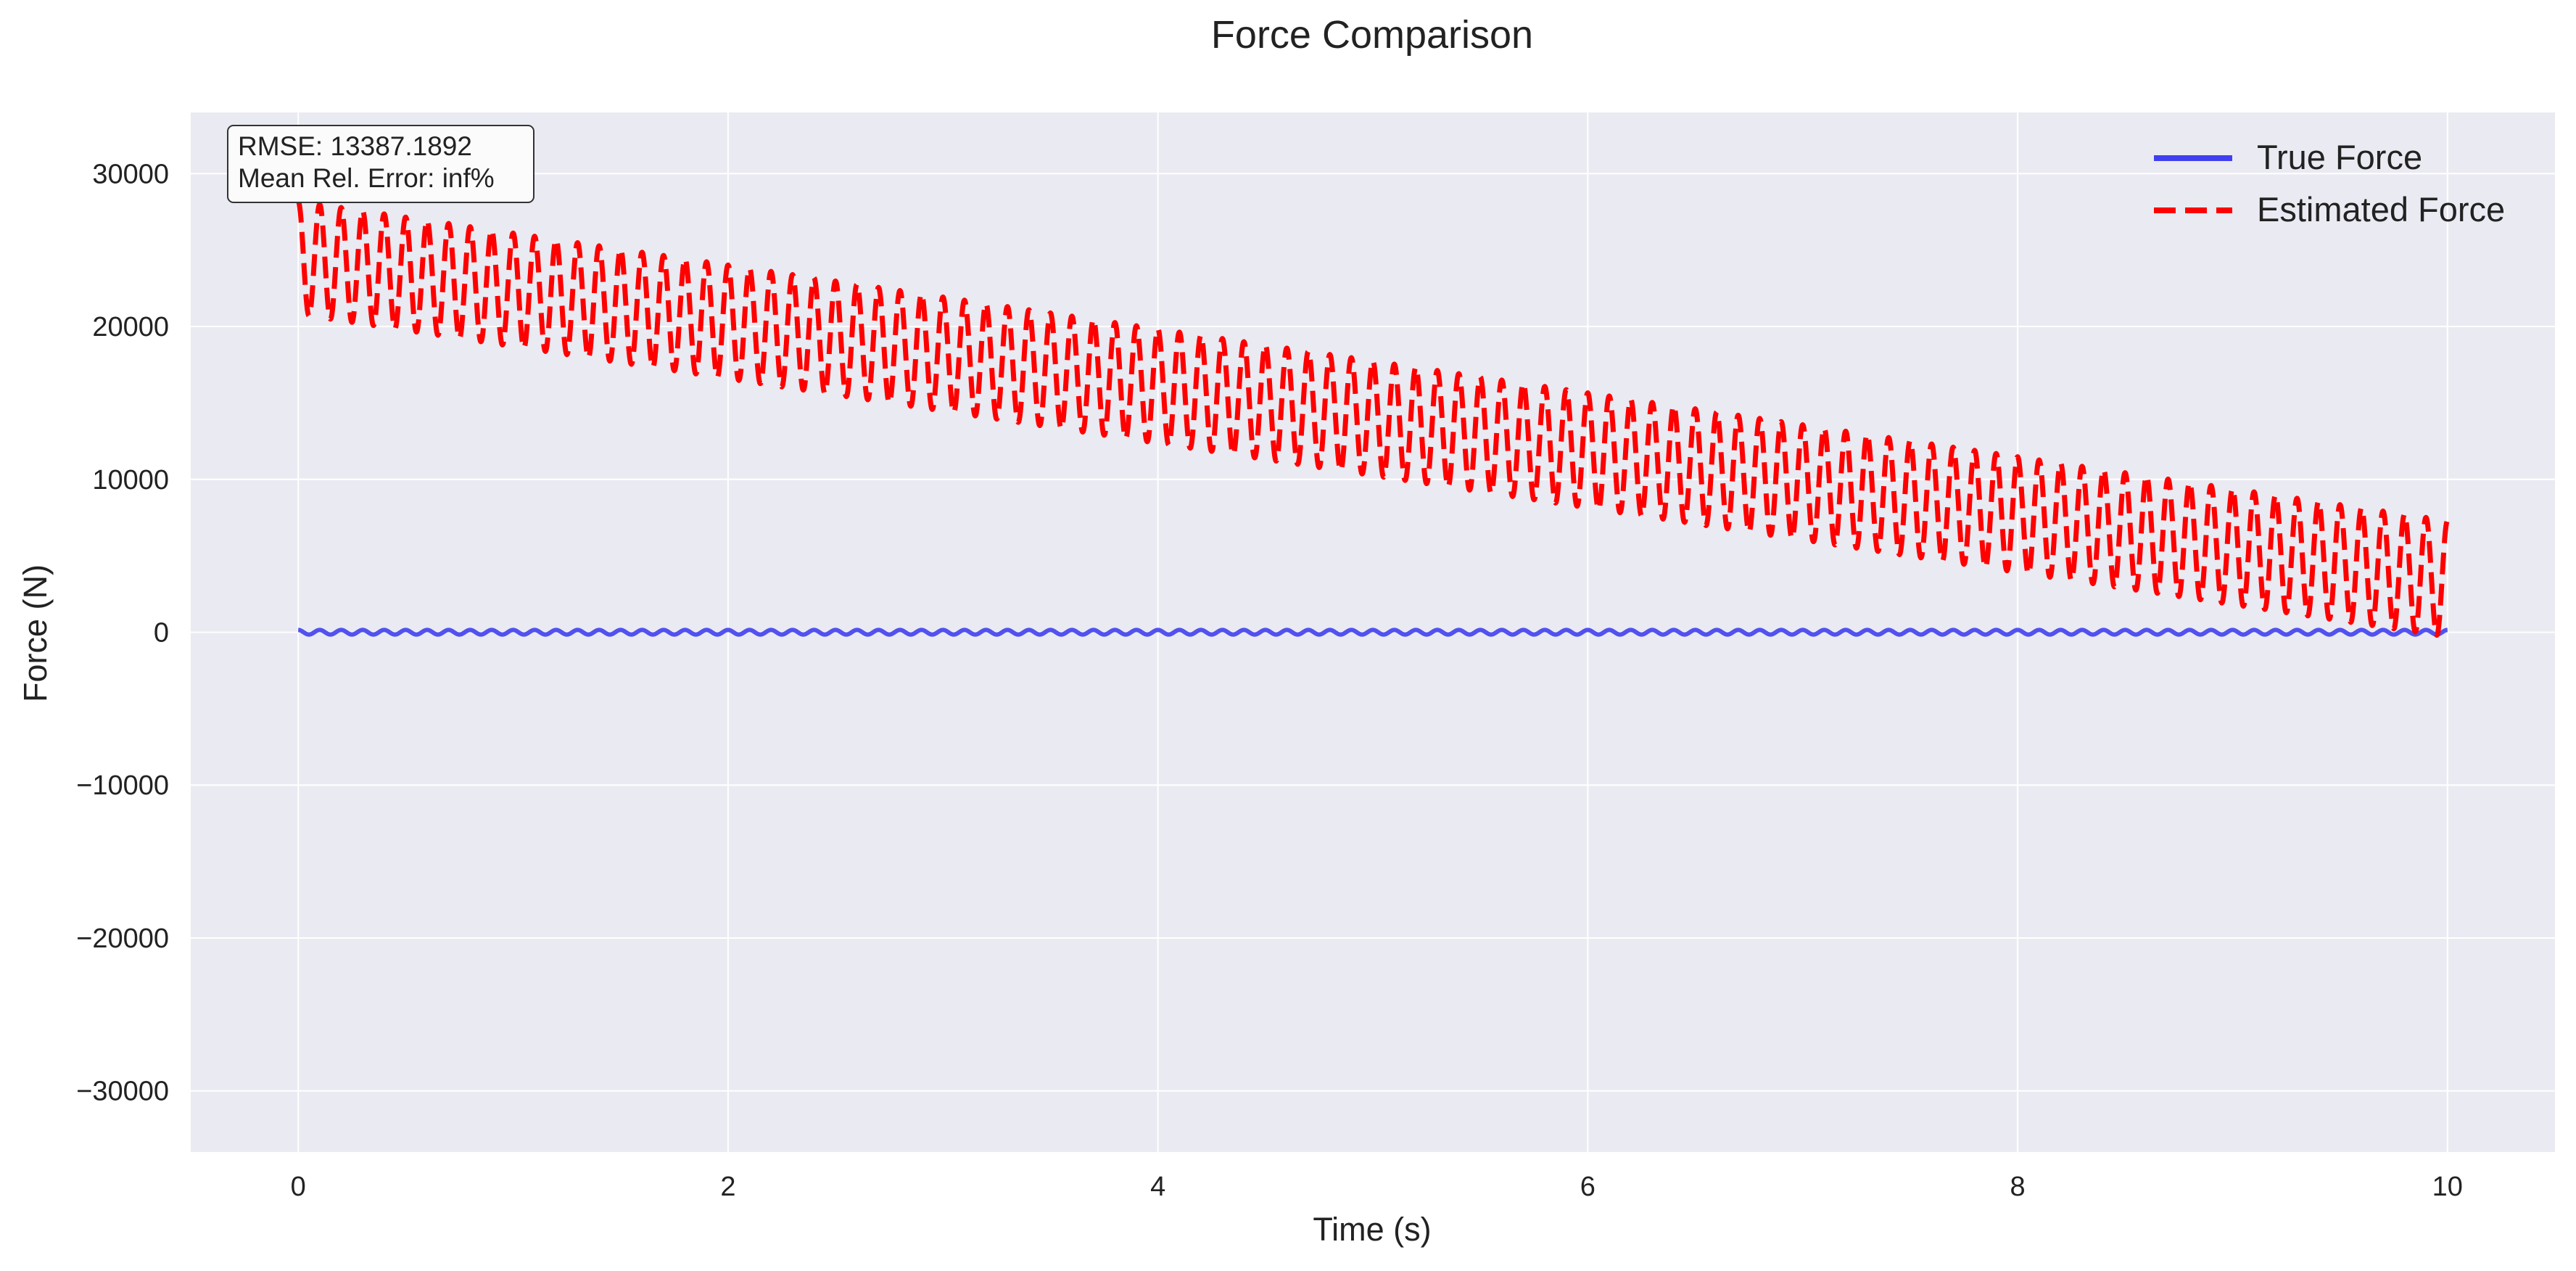 This screenshot has width=2576, height=1271. What do you see at coordinates (1377, 1187) in the screenshot?
I see `x-axis-ticks: 0 2 4 6 8 10` at bounding box center [1377, 1187].